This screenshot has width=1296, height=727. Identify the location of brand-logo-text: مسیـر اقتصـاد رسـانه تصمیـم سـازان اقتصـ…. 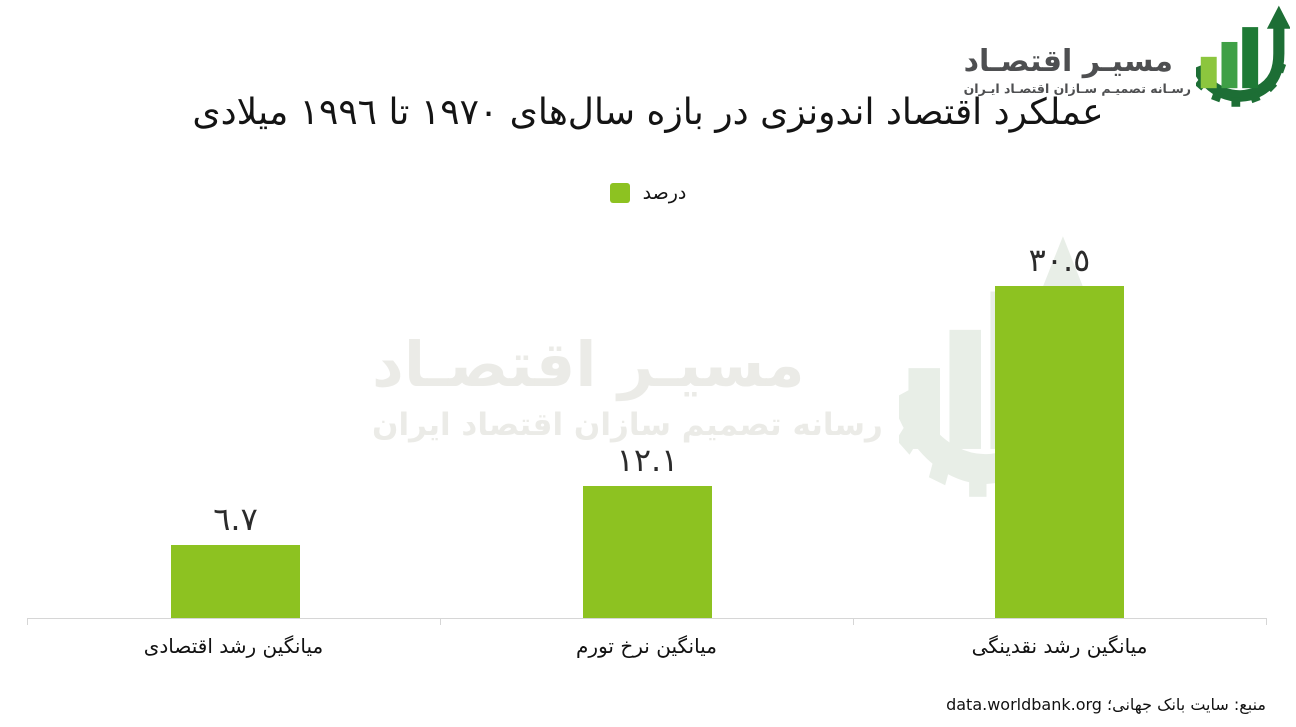
(1077, 70).